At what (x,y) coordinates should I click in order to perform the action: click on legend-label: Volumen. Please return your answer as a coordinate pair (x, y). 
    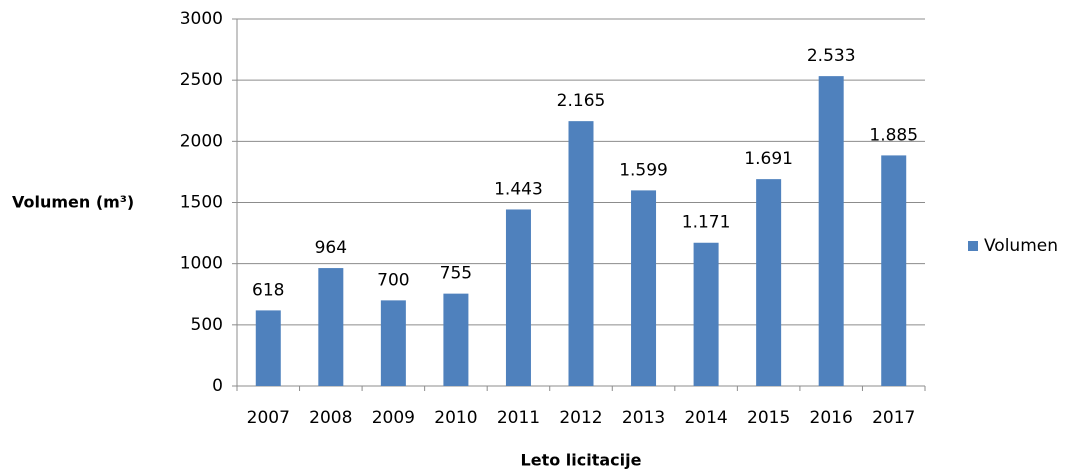
    Looking at the image, I should click on (1021, 246).